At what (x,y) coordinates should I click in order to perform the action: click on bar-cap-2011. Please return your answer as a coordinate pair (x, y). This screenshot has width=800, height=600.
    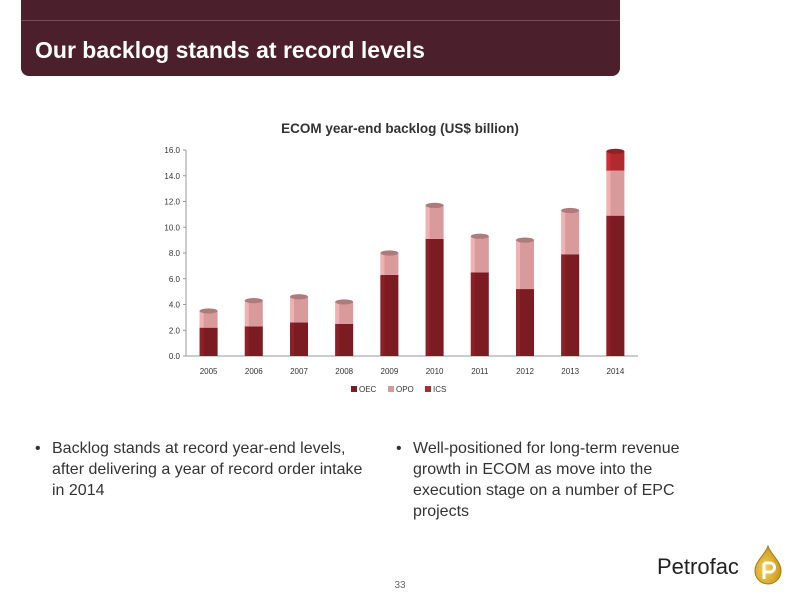
    Looking at the image, I should click on (479, 236).